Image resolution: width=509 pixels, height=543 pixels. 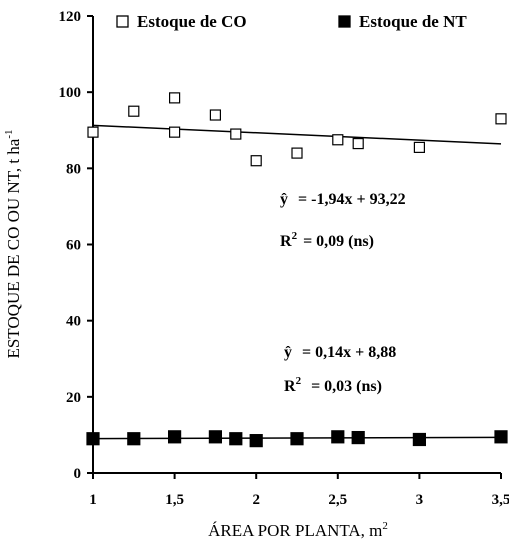 I want to click on r2-nt: R2 = 0,03 (ns), so click(x=333, y=385).